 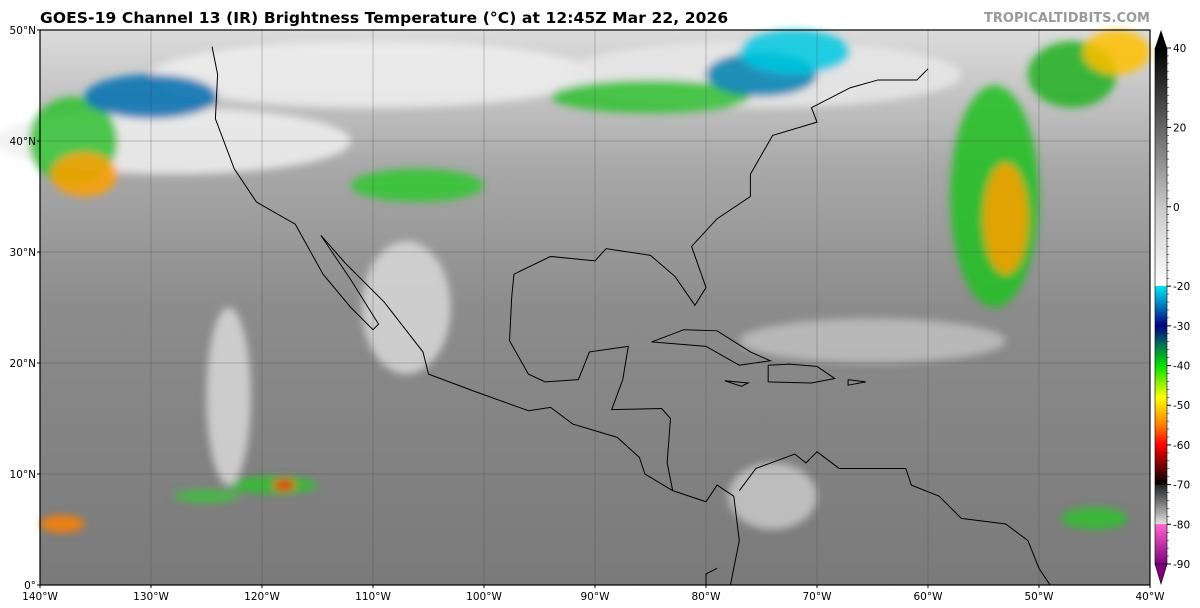 I want to click on lat-label: 10°N, so click(x=23, y=475).